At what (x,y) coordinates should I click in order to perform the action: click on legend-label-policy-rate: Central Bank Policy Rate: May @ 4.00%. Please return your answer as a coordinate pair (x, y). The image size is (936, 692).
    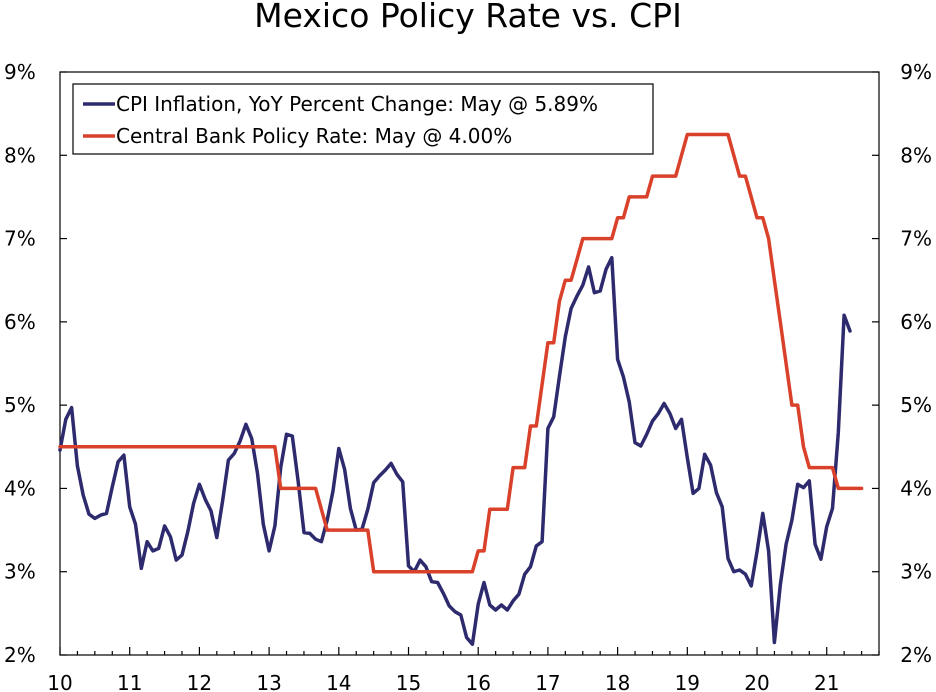
    Looking at the image, I should click on (314, 136).